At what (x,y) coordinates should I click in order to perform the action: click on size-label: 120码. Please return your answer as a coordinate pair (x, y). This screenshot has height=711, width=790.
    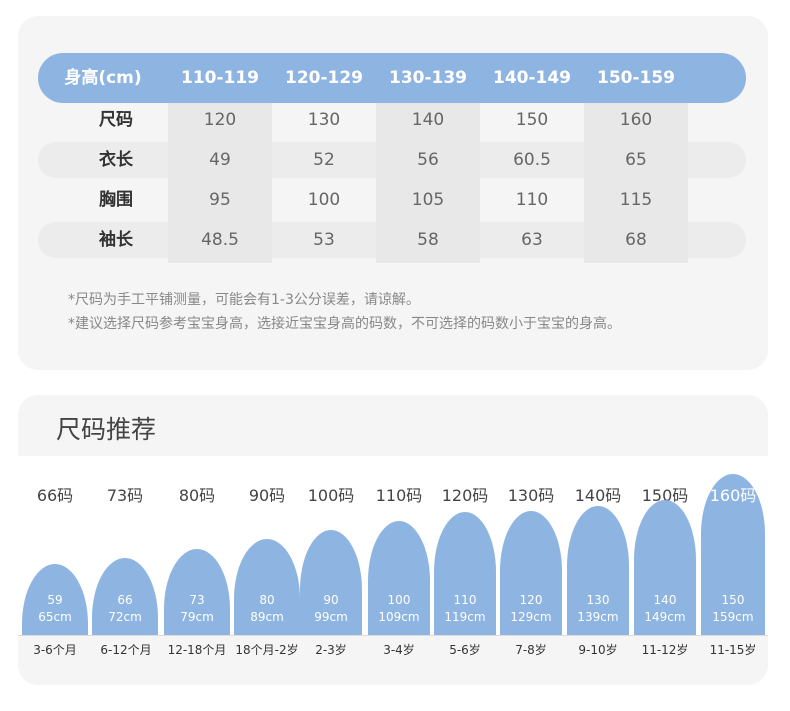
    Looking at the image, I should click on (465, 495).